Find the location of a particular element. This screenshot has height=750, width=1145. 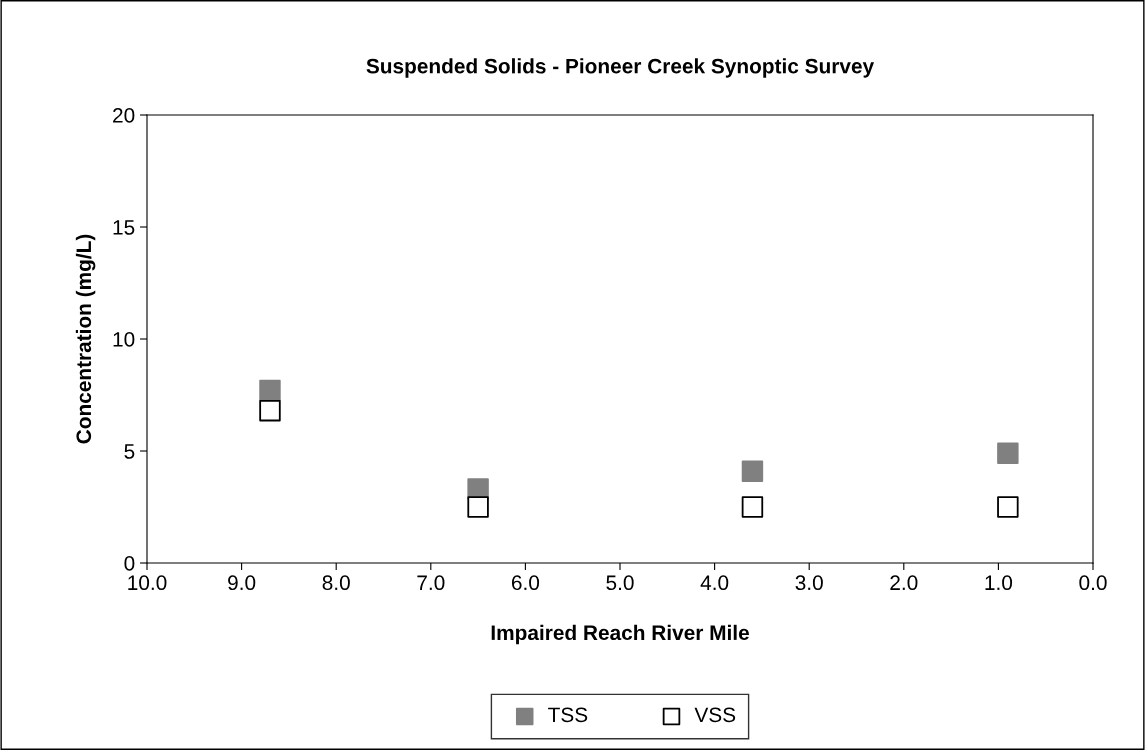

x-tick-label: 3.0 is located at coordinates (809, 583).